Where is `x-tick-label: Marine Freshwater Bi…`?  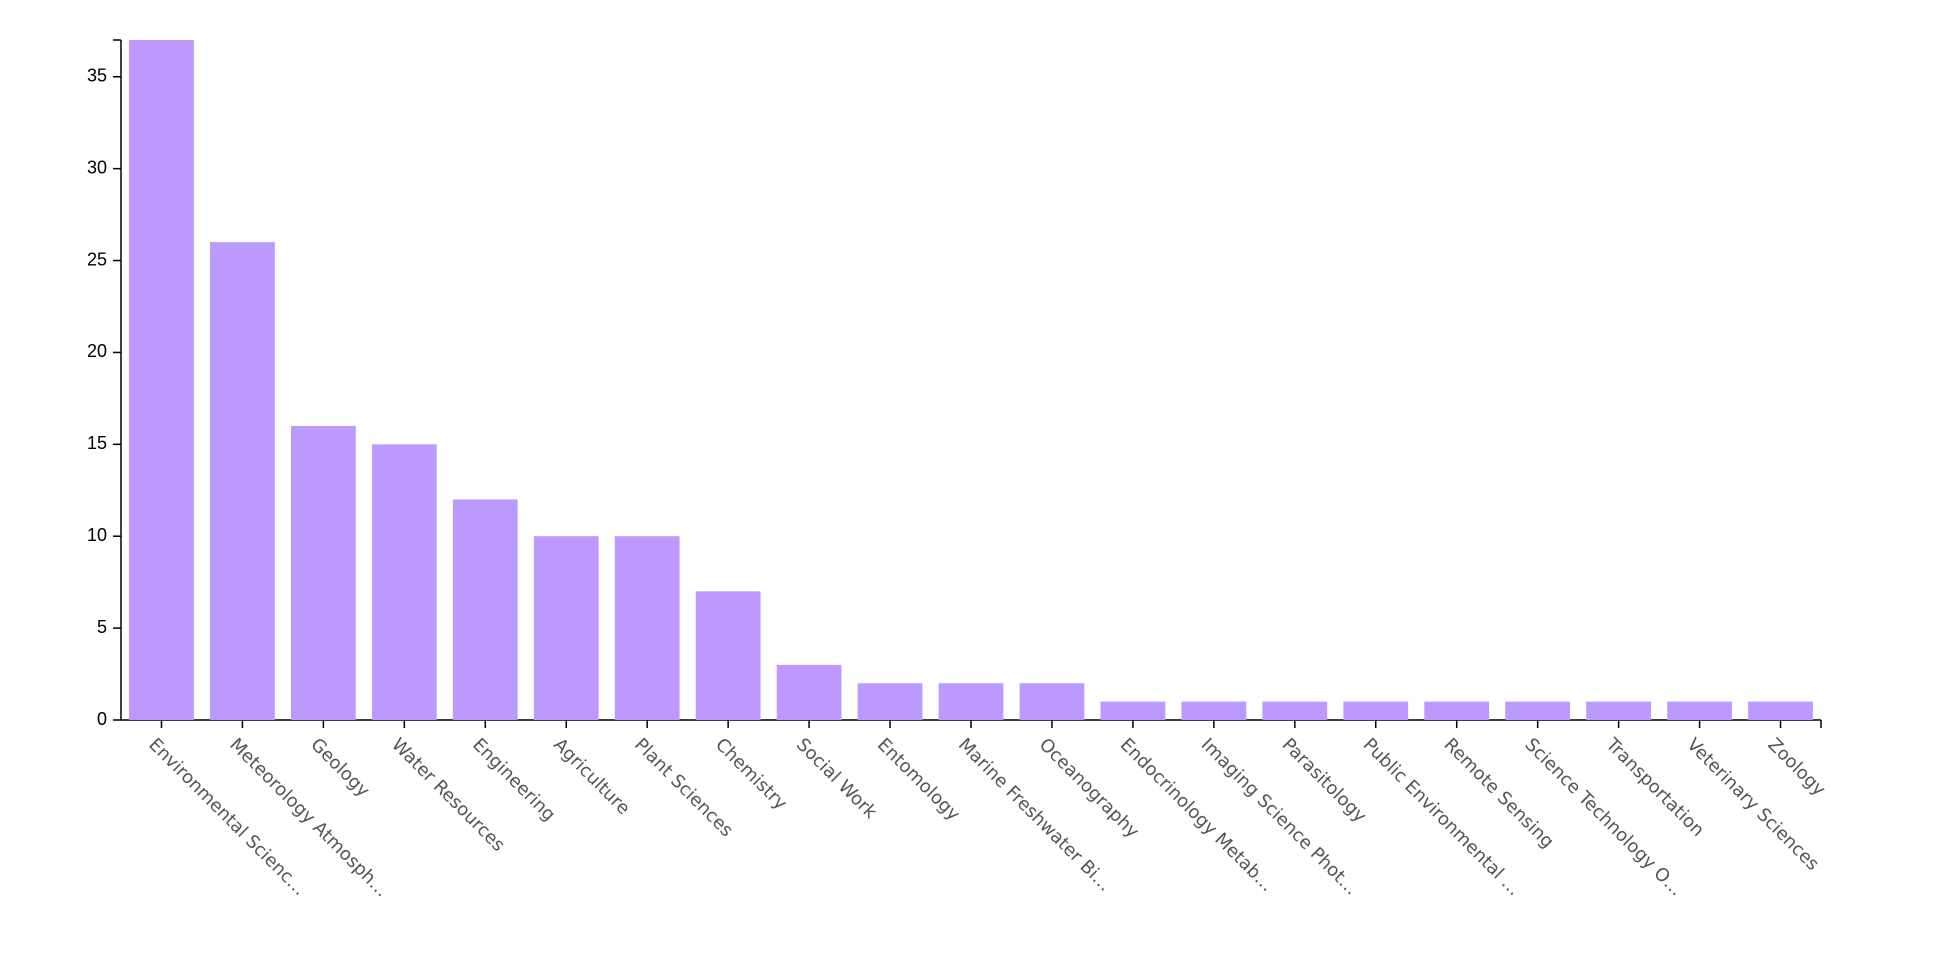 x-tick-label: Marine Freshwater Bi… is located at coordinates (1035, 815).